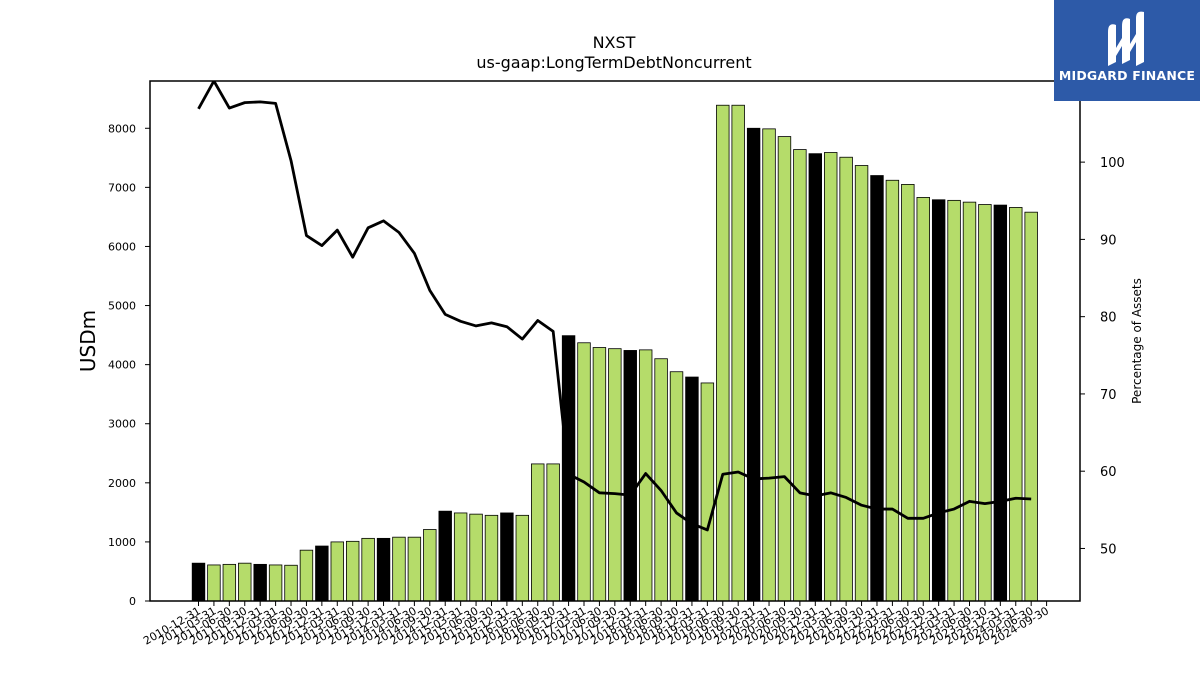 This screenshot has width=1200, height=675. I want to click on y2-tick-label: 70, so click(1108, 395).